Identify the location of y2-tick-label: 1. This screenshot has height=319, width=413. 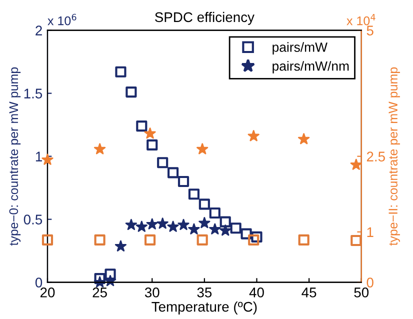
(370, 232).